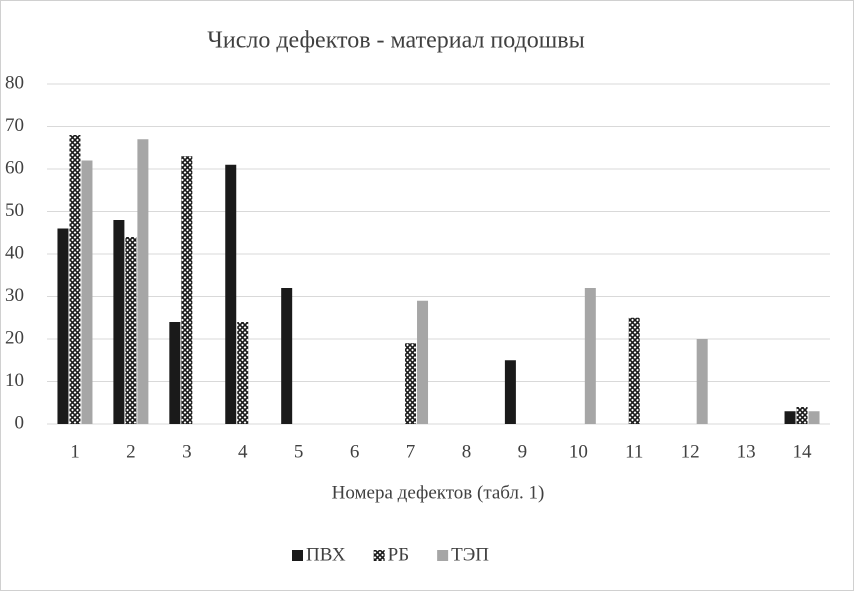  Describe the element at coordinates (523, 451) in the screenshot. I see `x-tick-label: 9` at that location.